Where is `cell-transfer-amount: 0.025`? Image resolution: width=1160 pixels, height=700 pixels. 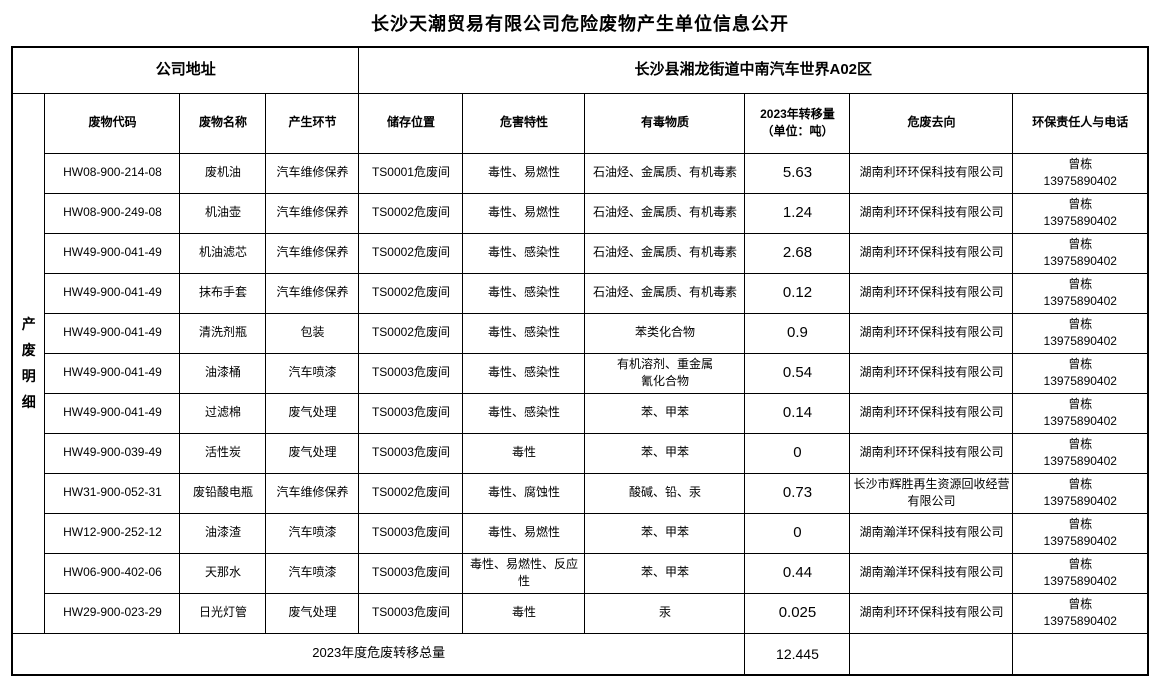 cell-transfer-amount: 0.025 is located at coordinates (797, 613).